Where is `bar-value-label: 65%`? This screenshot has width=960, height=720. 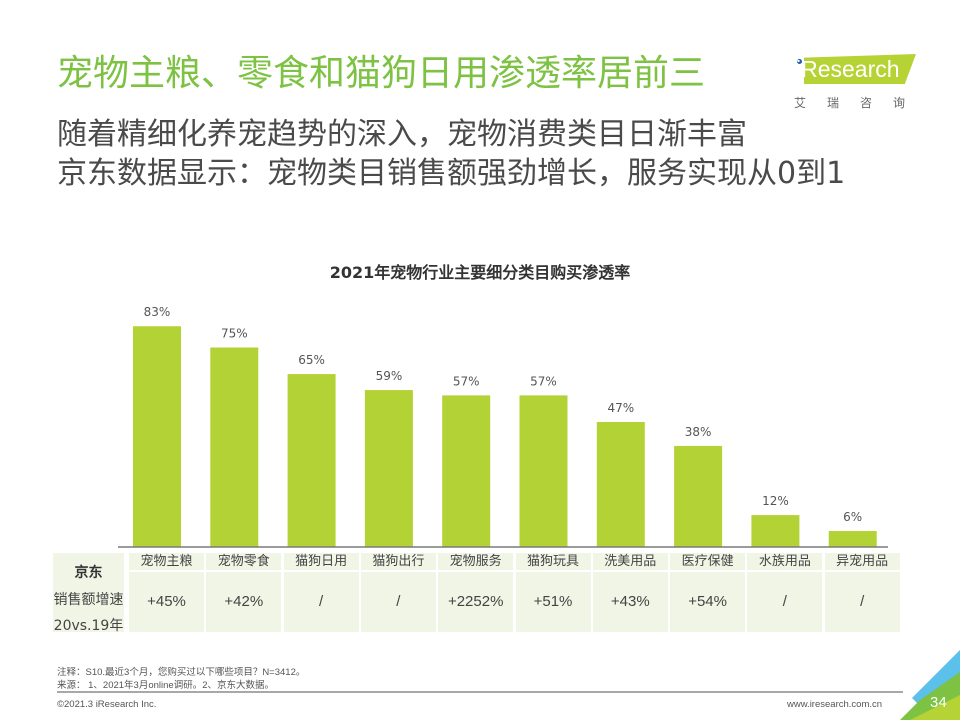 bar-value-label: 65% is located at coordinates (311, 360).